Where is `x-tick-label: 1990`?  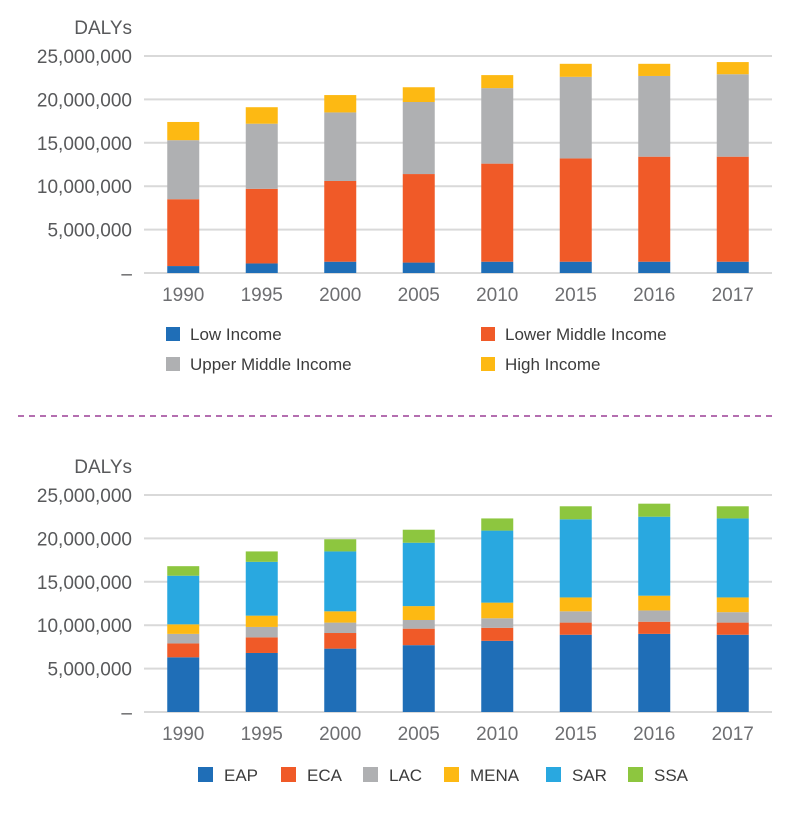
x-tick-label: 1990 is located at coordinates (183, 734).